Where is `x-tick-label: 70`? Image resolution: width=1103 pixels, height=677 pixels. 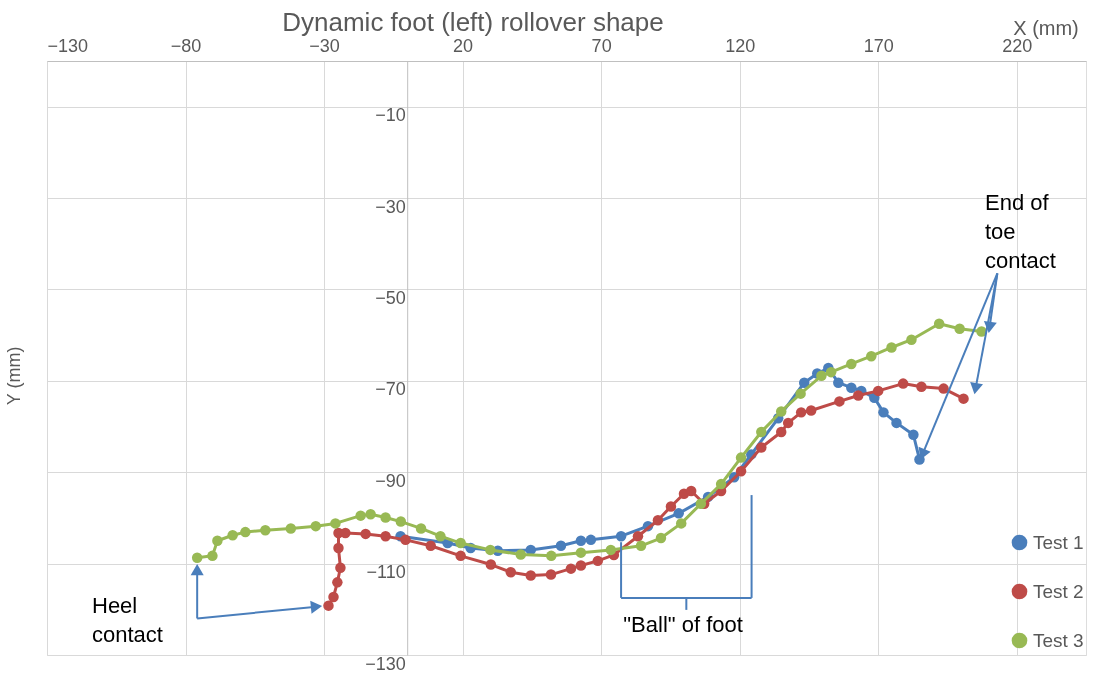 x-tick-label: 70 is located at coordinates (601, 45).